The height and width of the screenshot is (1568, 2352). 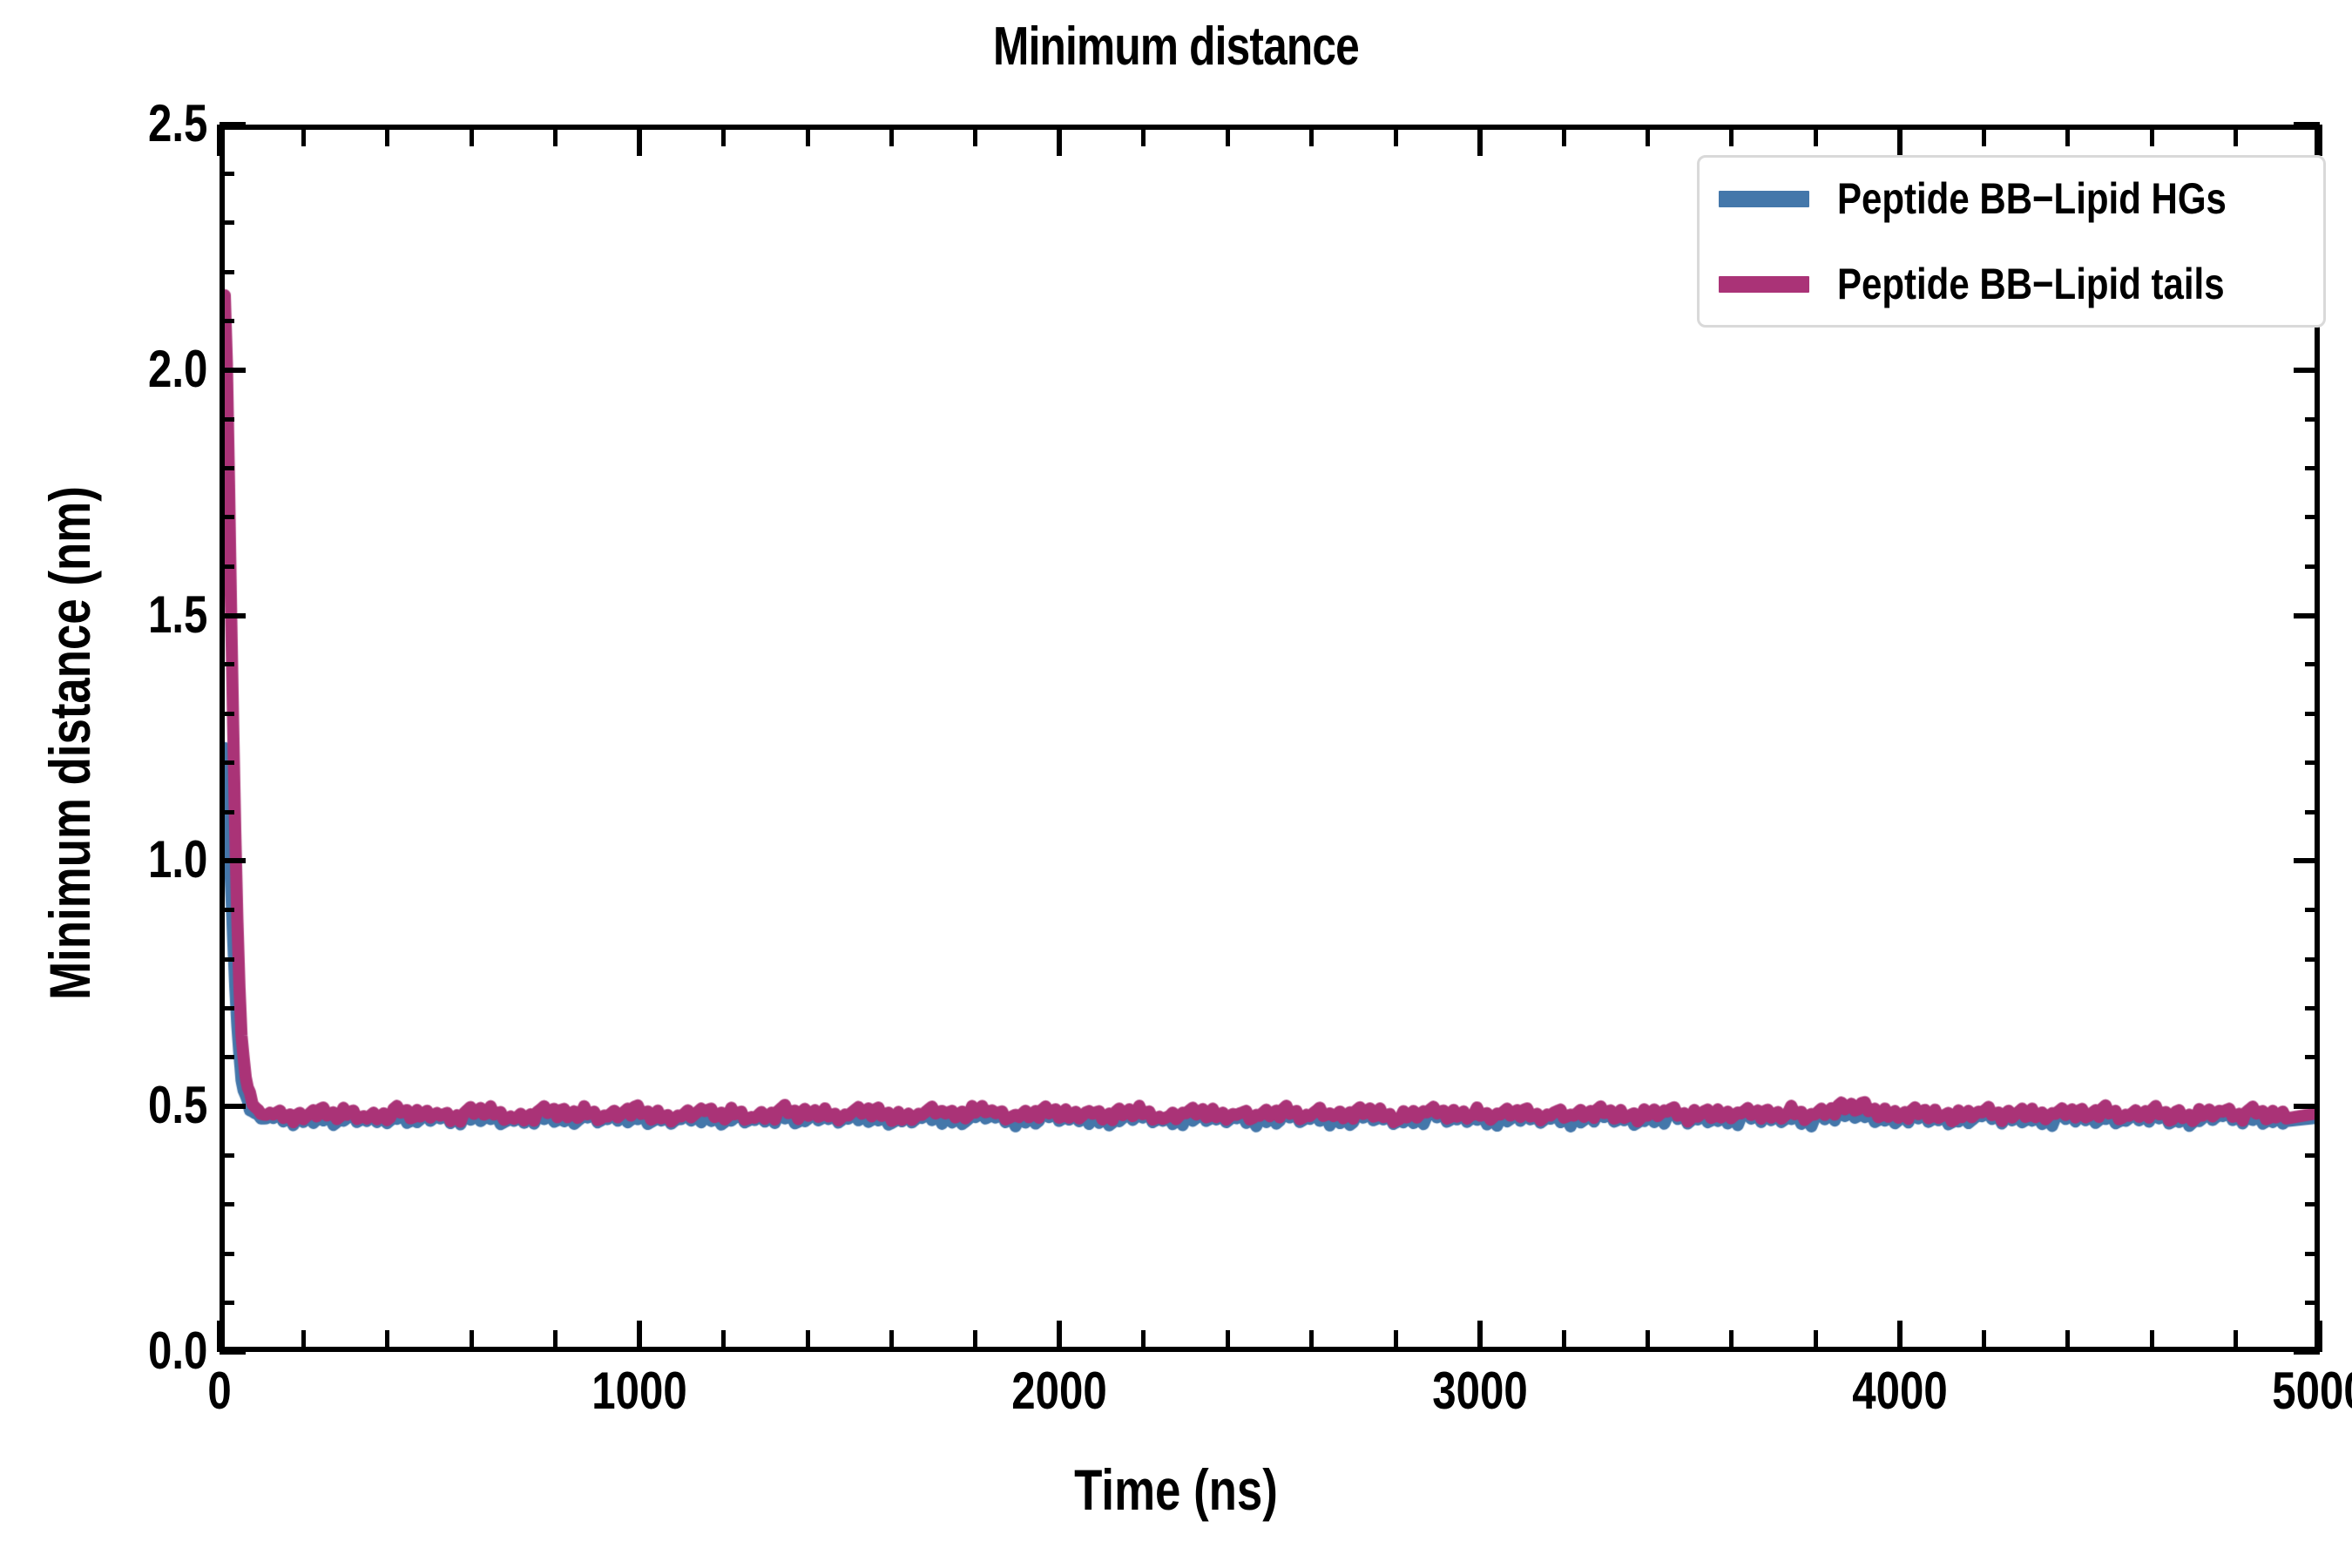 What do you see at coordinates (1764, 198) in the screenshot?
I see `legend-color-swatch` at bounding box center [1764, 198].